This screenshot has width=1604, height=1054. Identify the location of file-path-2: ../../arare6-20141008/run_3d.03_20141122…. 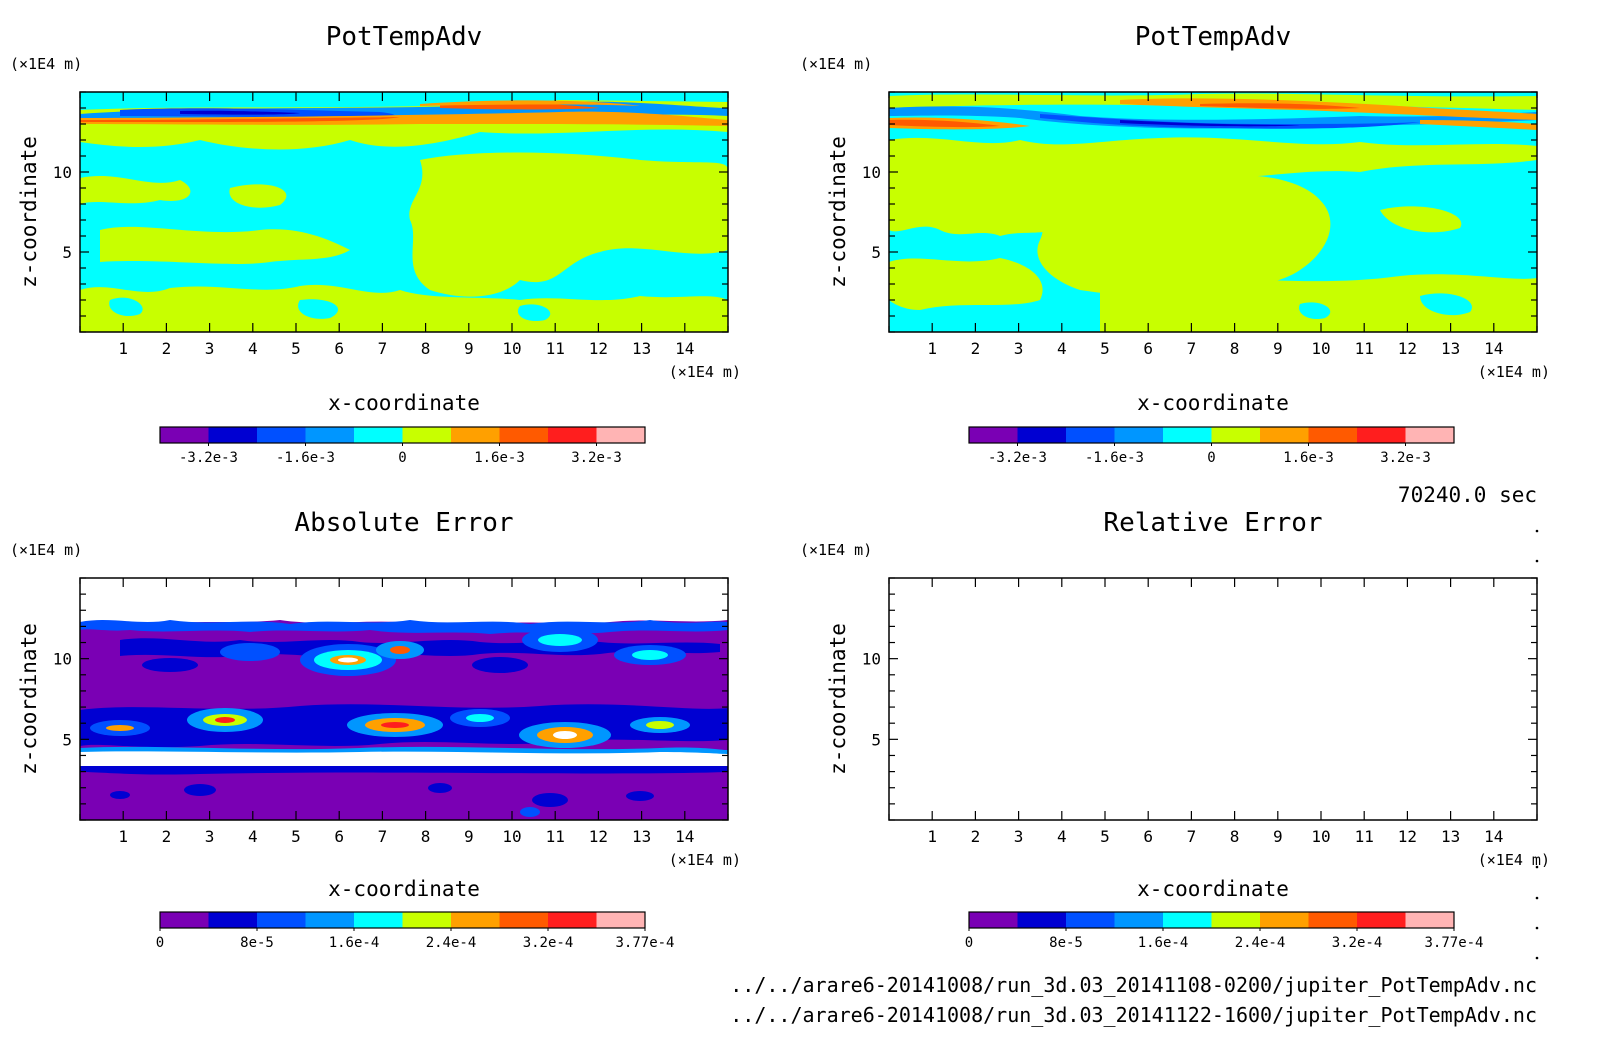
(1133, 1015).